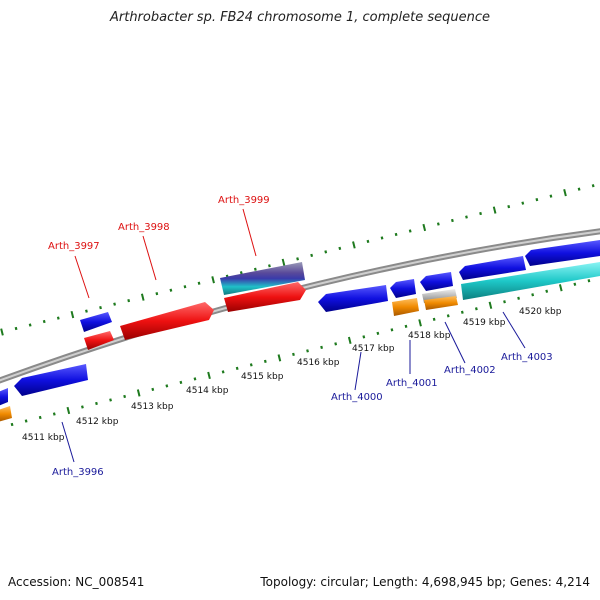  Describe the element at coordinates (152, 407) in the screenshot. I see `kbp-label: 4513 kbp` at that location.